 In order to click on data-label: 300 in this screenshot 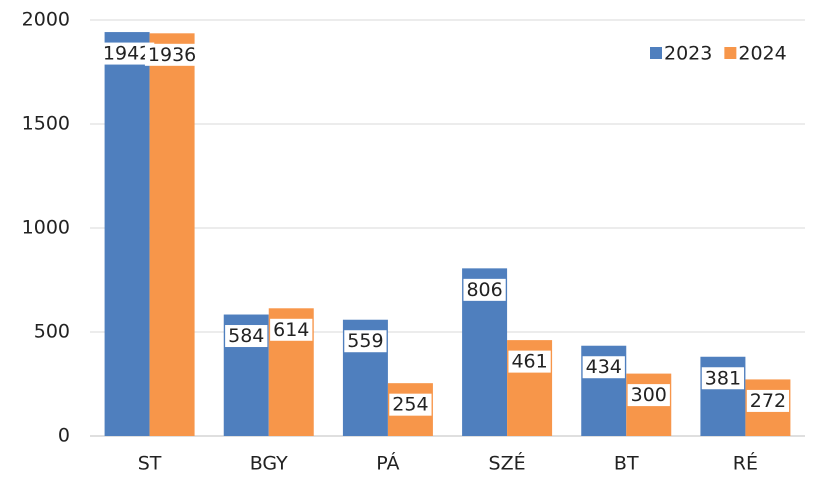, I will do `click(649, 395)`.